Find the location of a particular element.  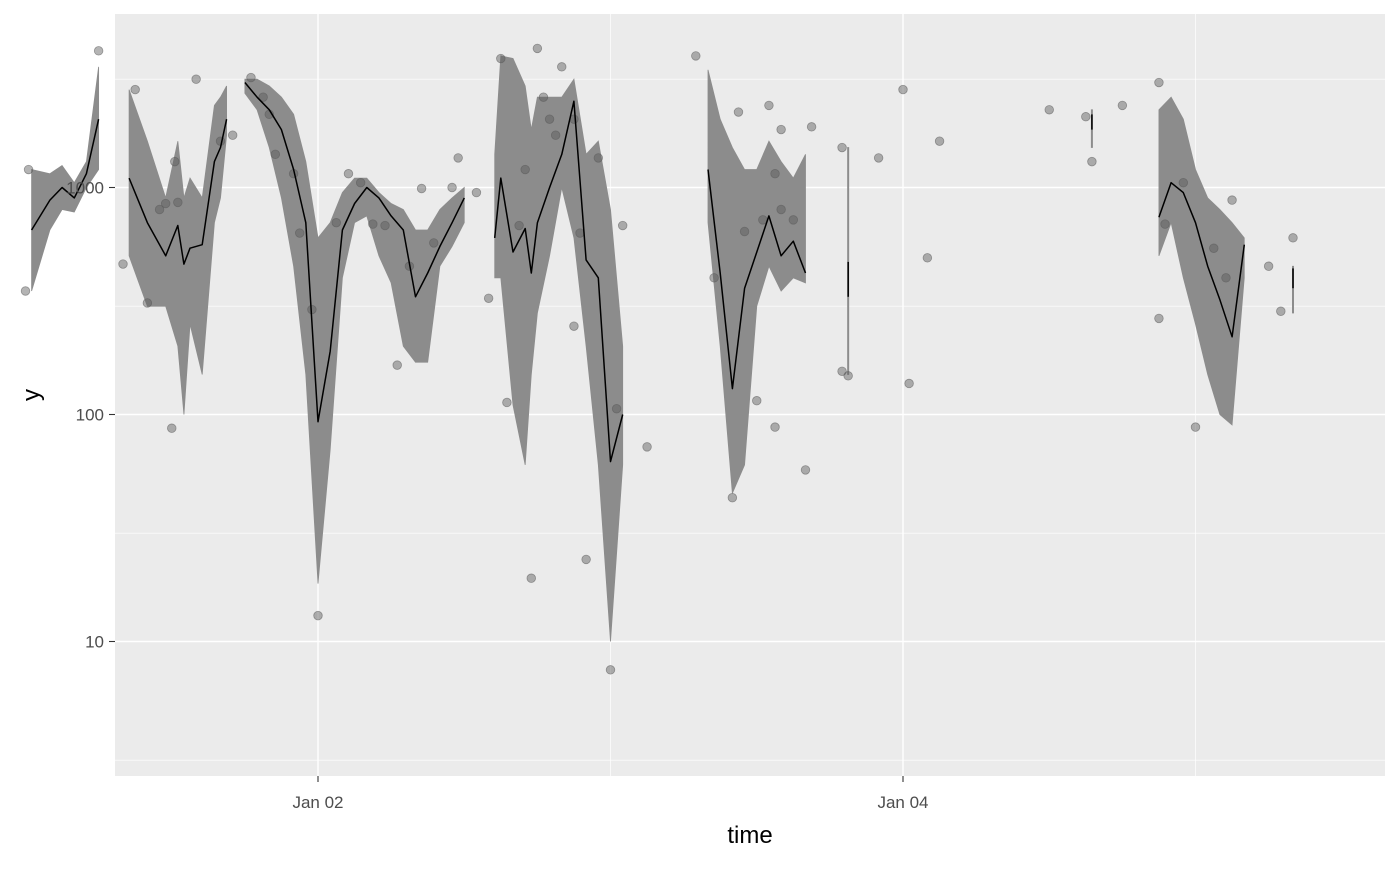

y-tick-label: 10 is located at coordinates (94, 642).